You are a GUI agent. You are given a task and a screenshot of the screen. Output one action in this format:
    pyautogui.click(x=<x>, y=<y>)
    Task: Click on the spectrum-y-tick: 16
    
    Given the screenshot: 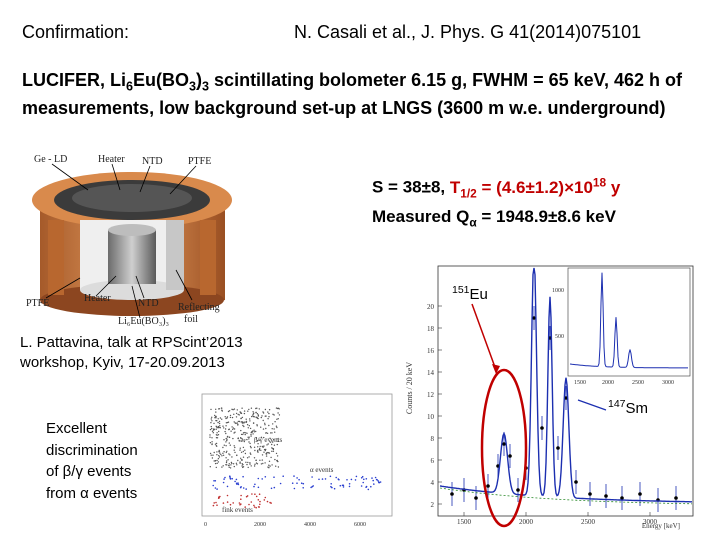 What is the action you would take?
    pyautogui.click(x=431, y=351)
    